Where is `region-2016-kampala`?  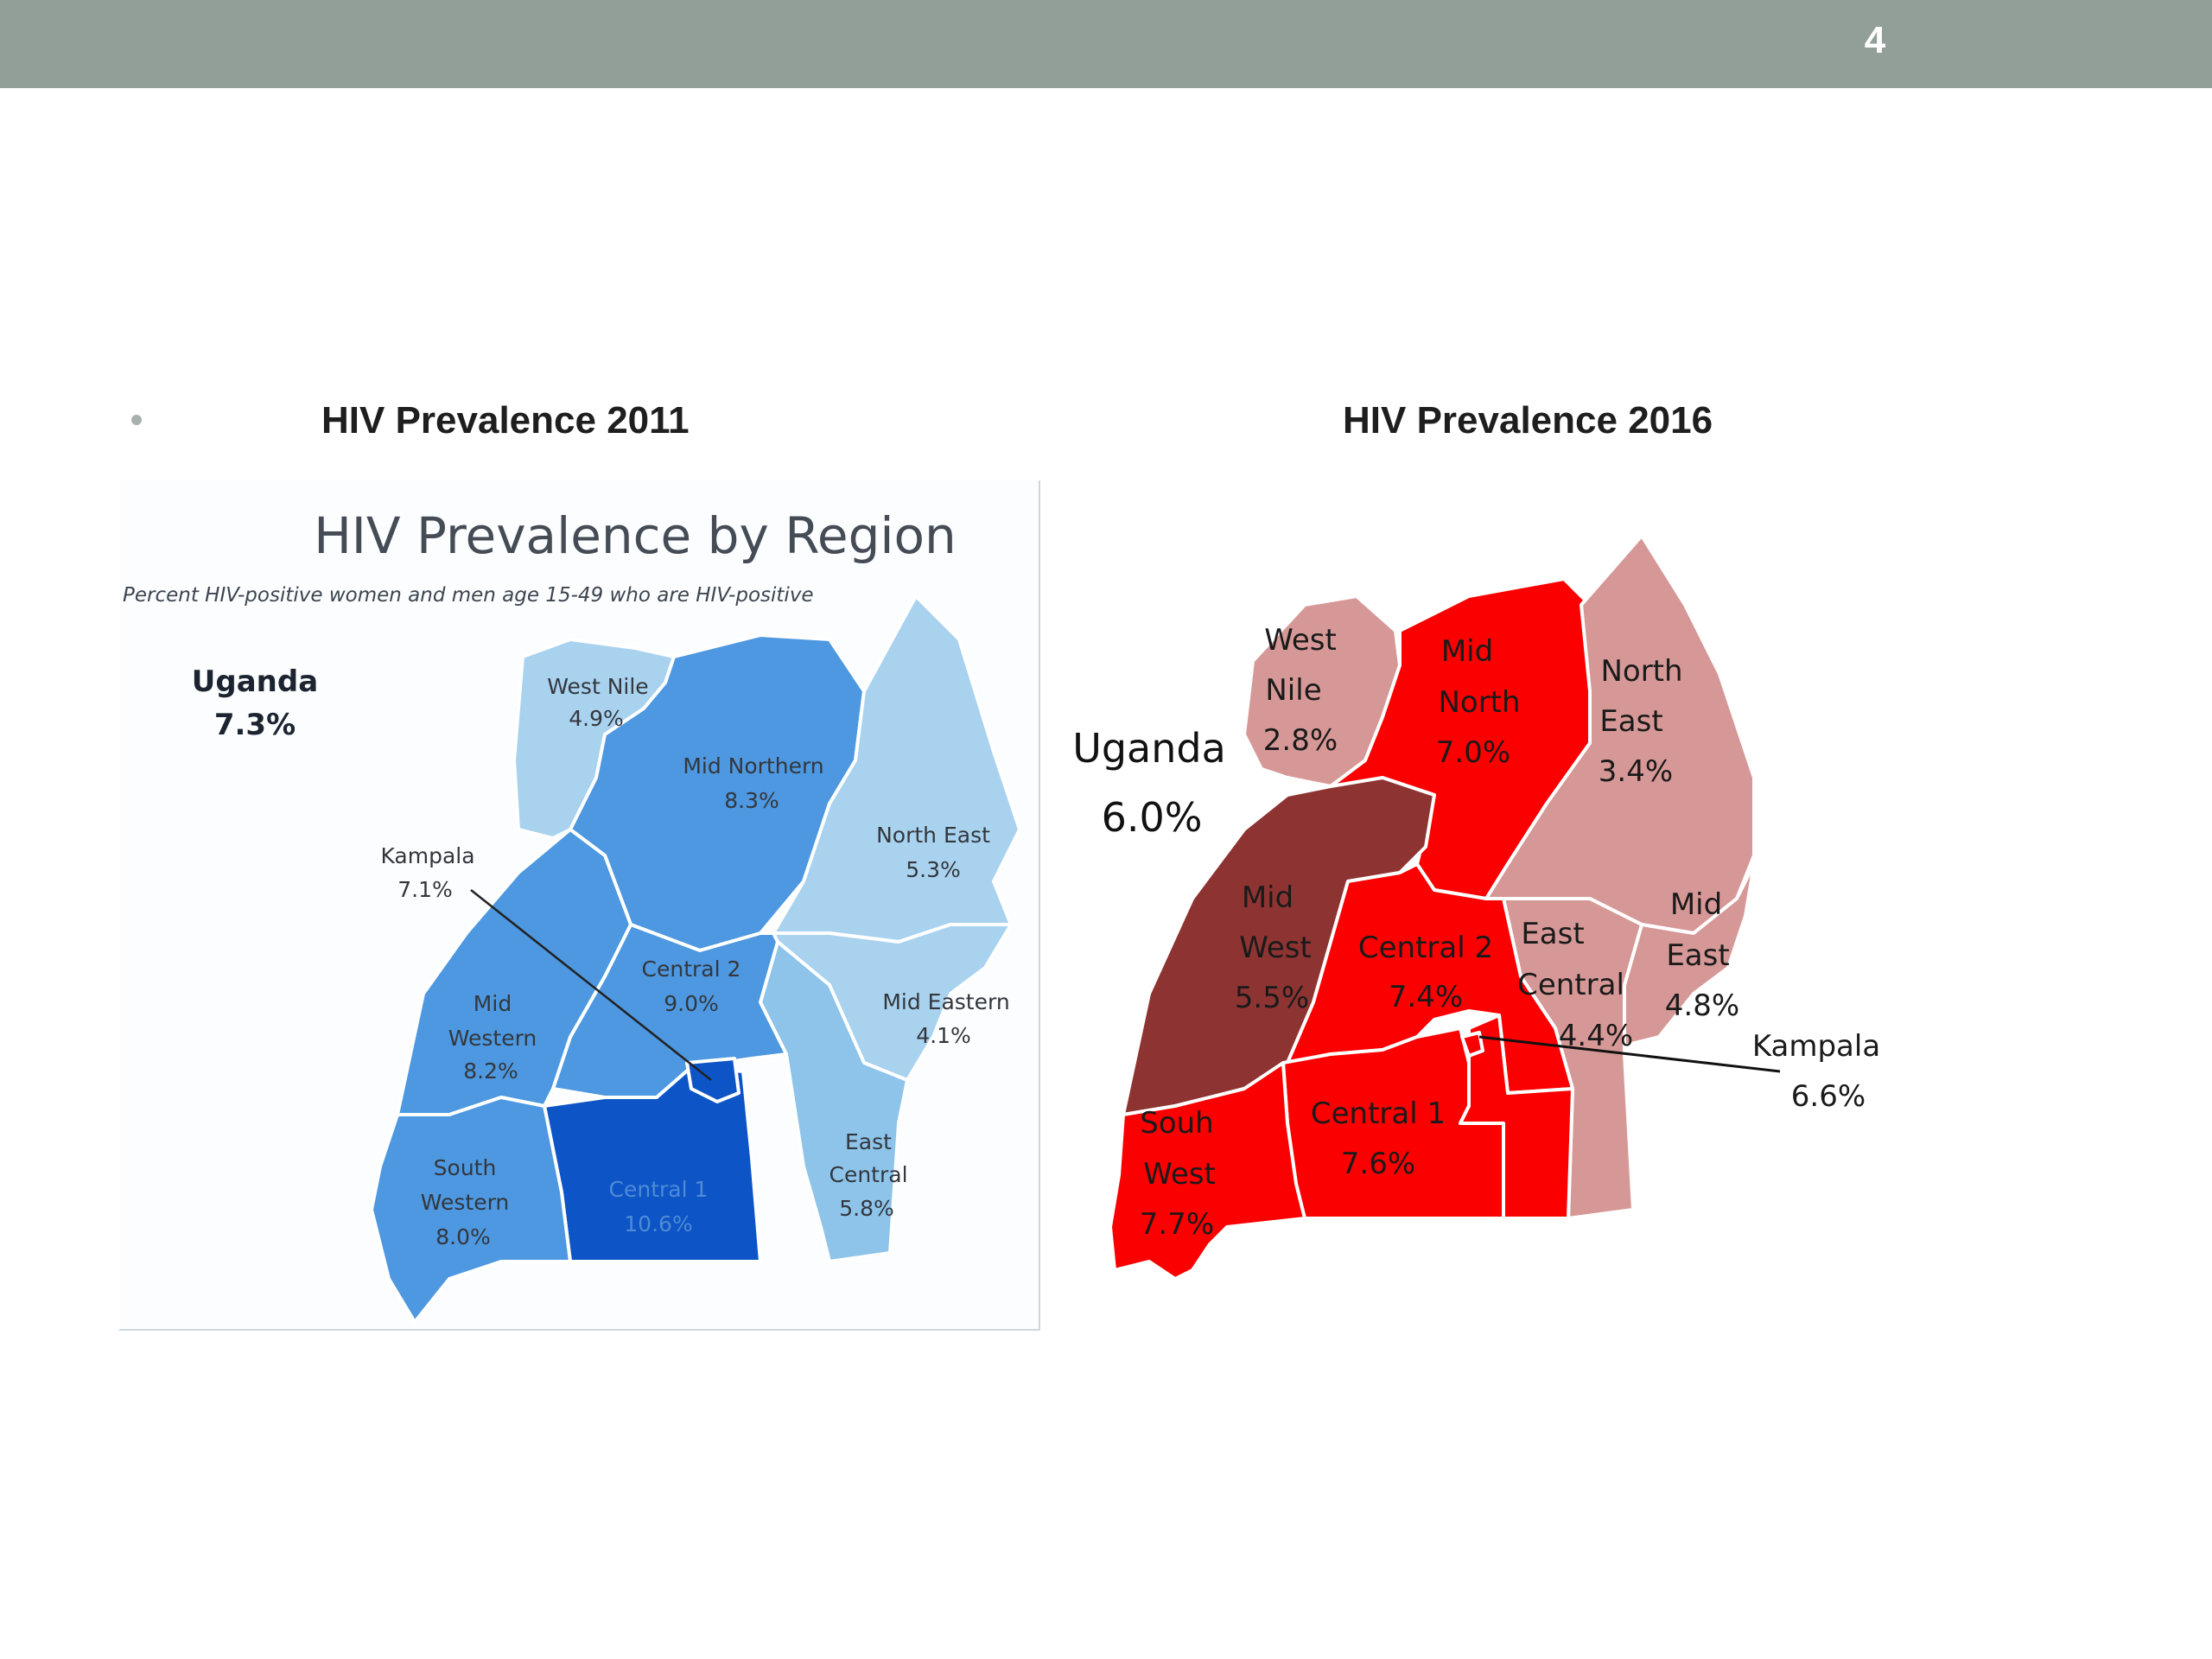
region-2016-kampala is located at coordinates (1472, 1044).